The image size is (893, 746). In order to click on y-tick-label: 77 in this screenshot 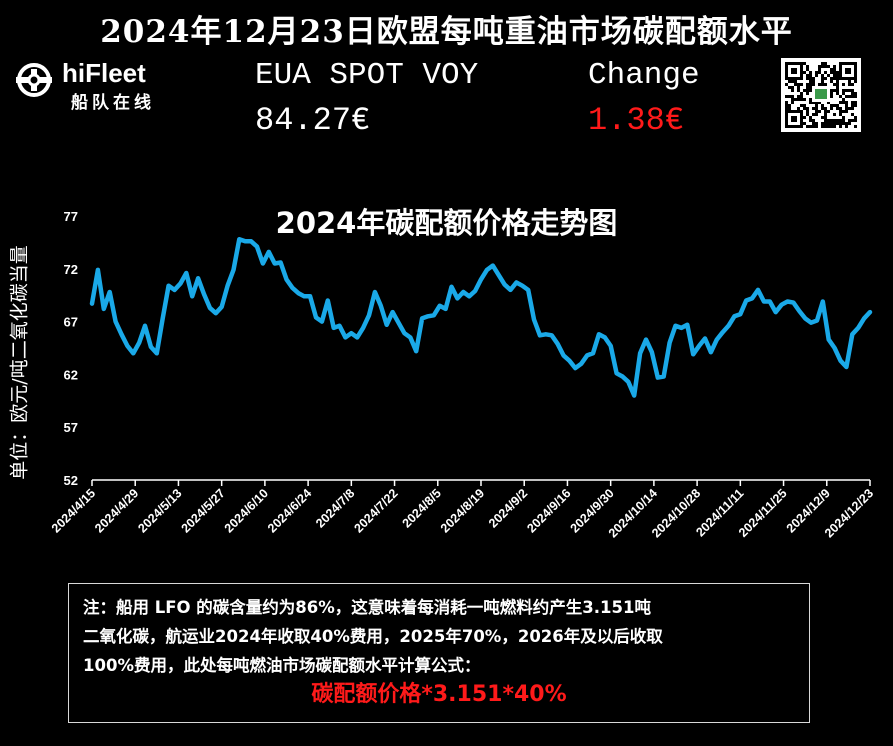, I will do `click(71, 216)`.